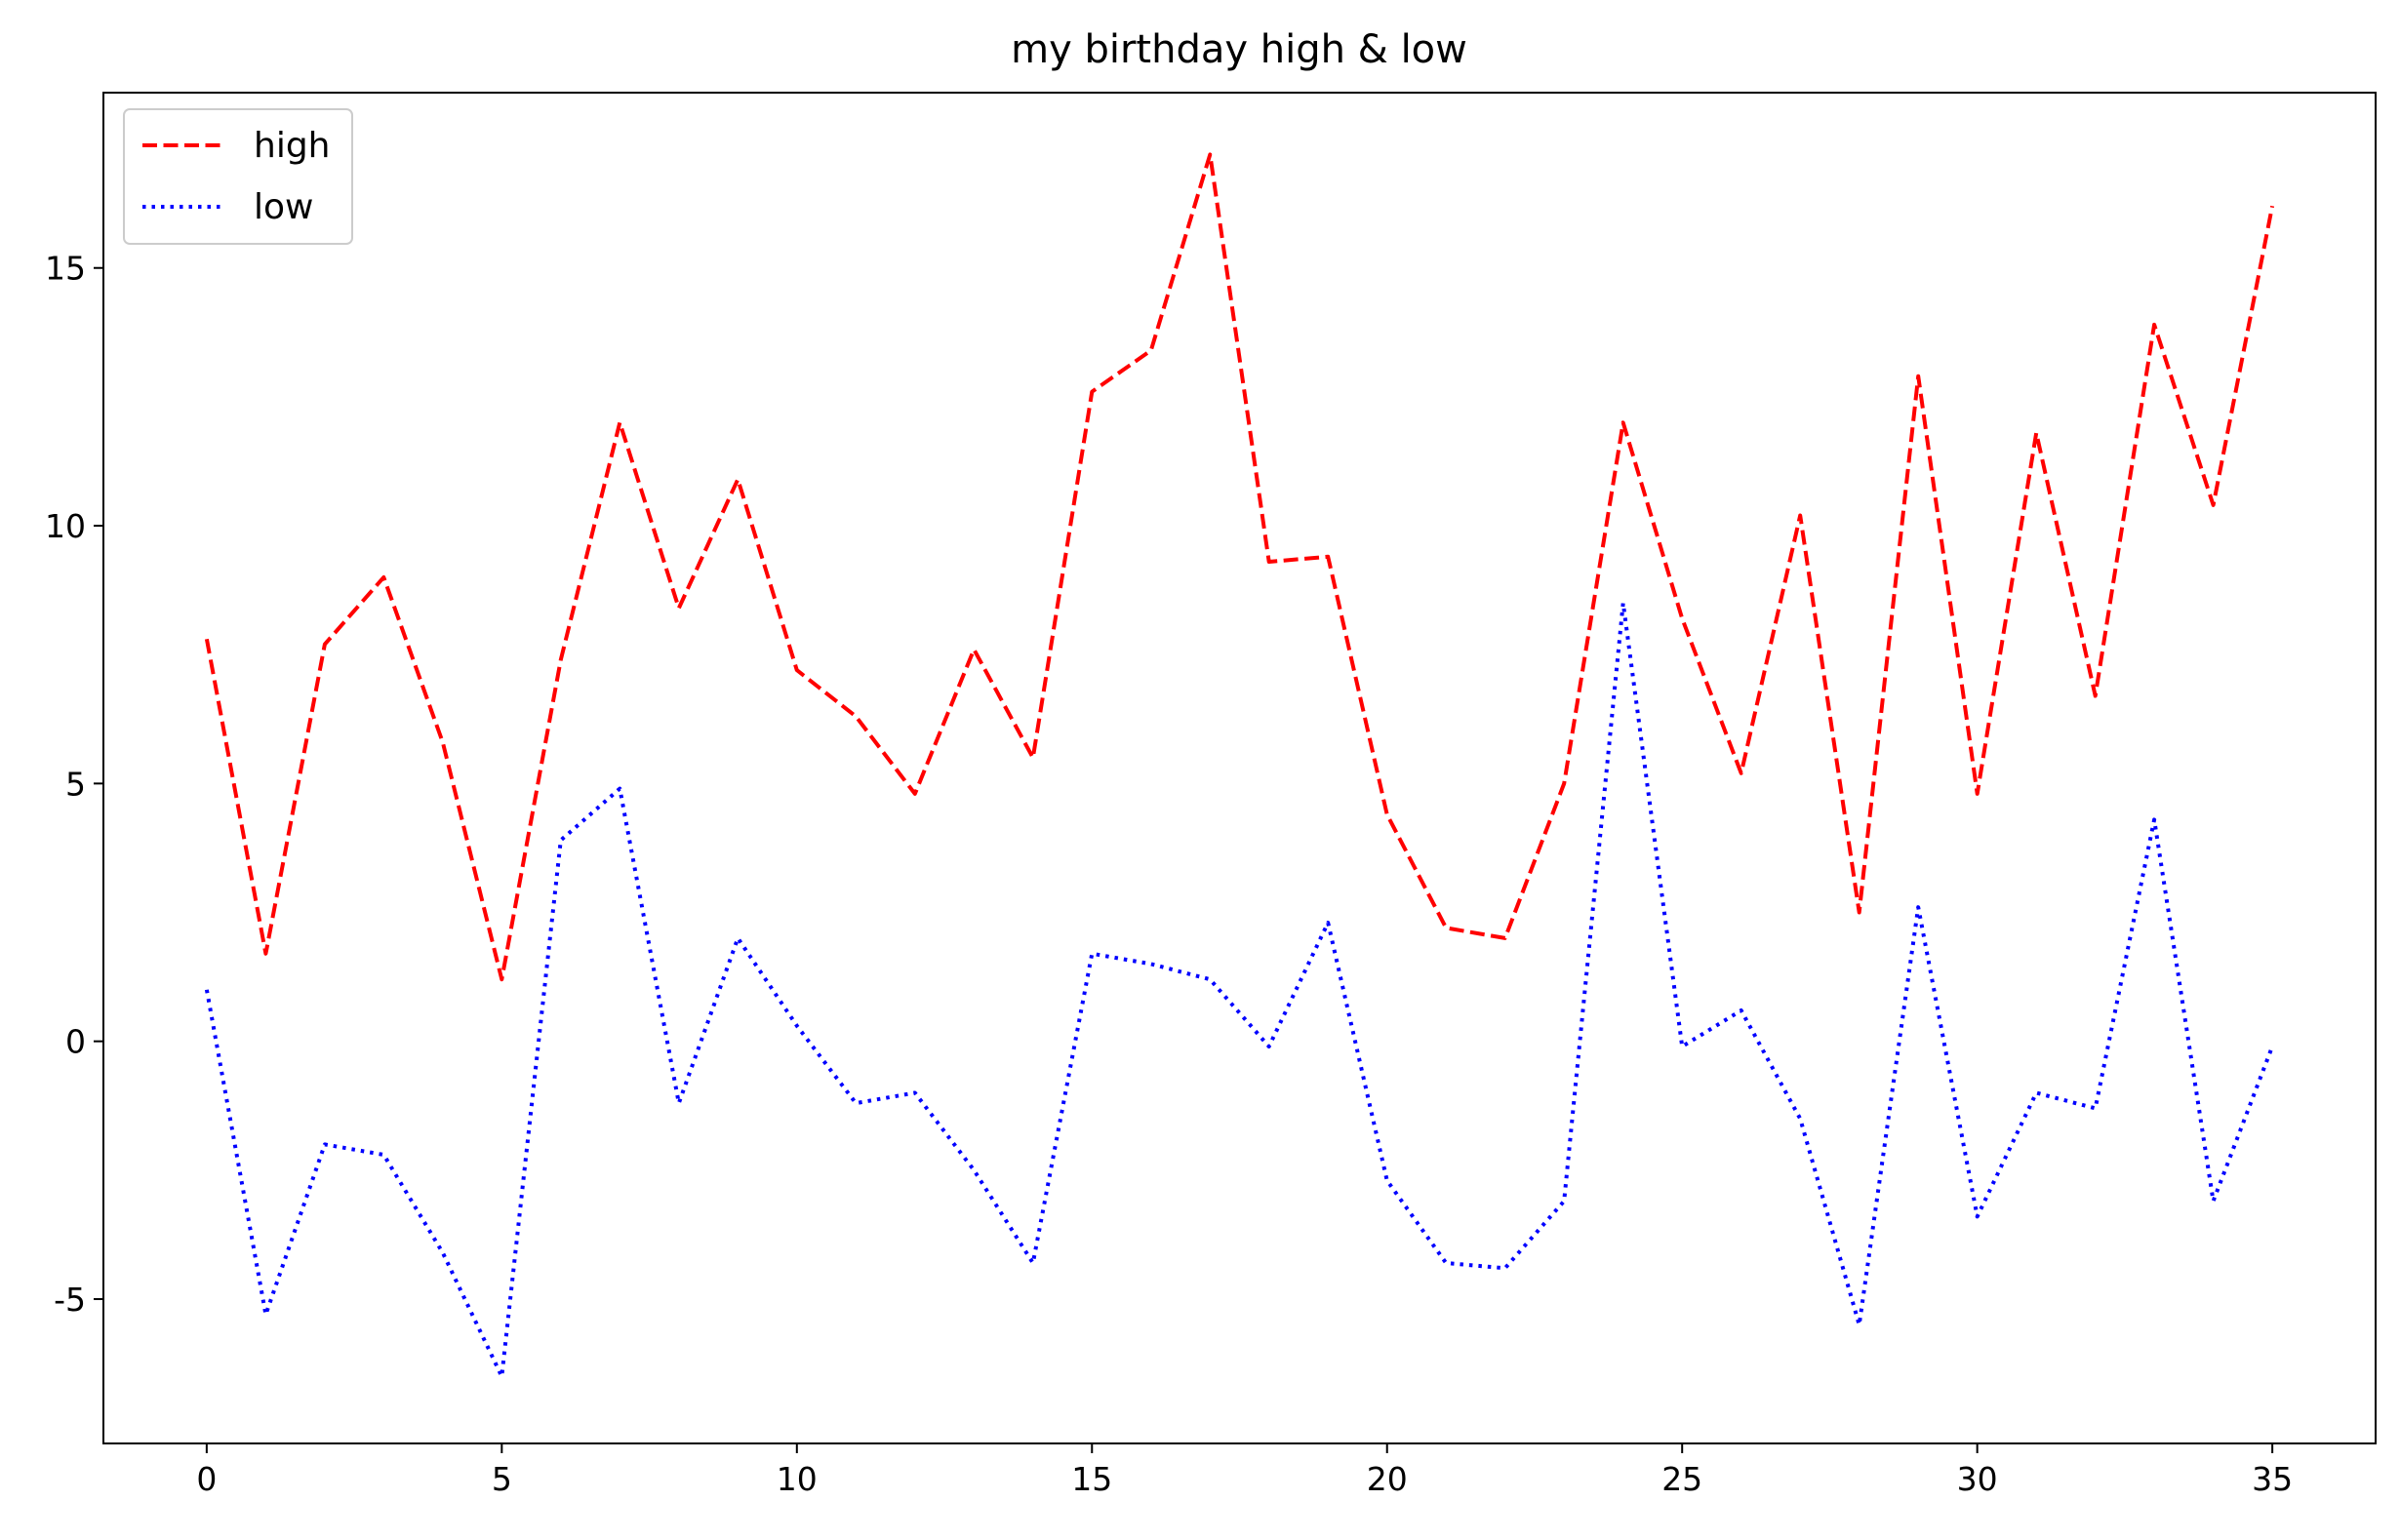 The image size is (2400, 1540). What do you see at coordinates (1387, 1479) in the screenshot?
I see `x-tick-label: 20` at bounding box center [1387, 1479].